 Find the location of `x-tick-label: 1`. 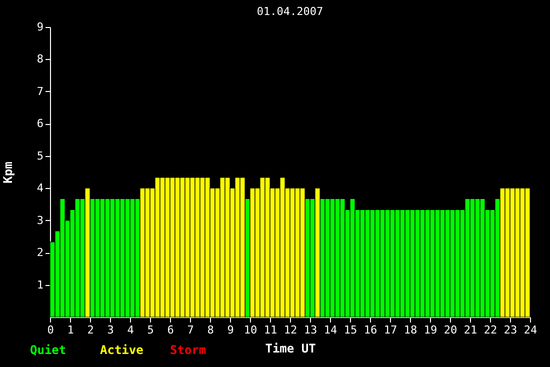

x-tick-label: 1 is located at coordinates (70, 330).